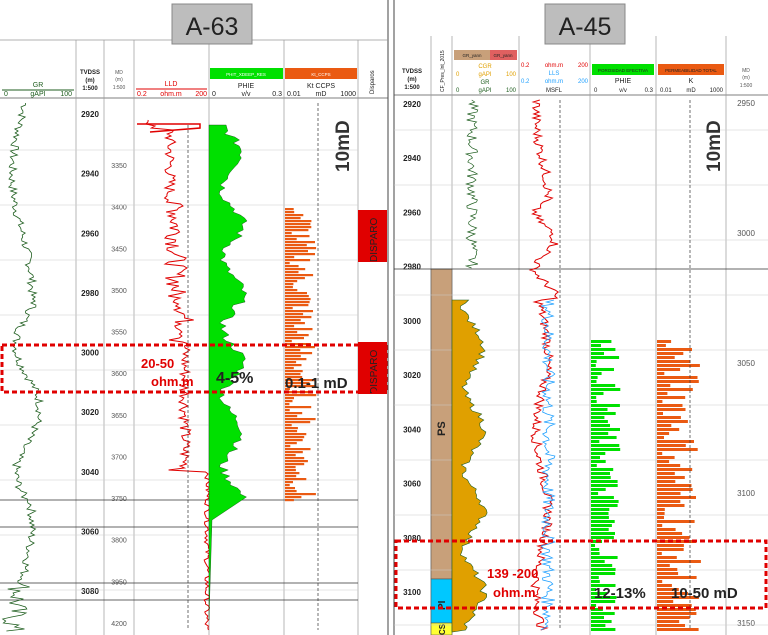 The height and width of the screenshot is (635, 768). What do you see at coordinates (412, 72) in the screenshot?
I see `tvdss-name-right: TVDSS` at bounding box center [412, 72].